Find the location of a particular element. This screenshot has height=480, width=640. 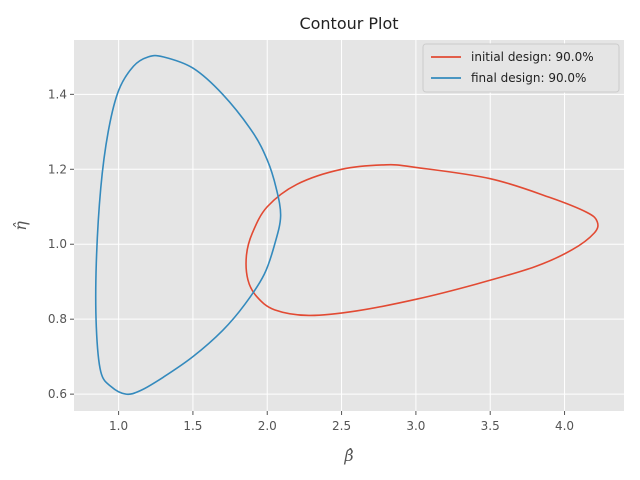

y-tick-label: 0.6 is located at coordinates (57, 394).